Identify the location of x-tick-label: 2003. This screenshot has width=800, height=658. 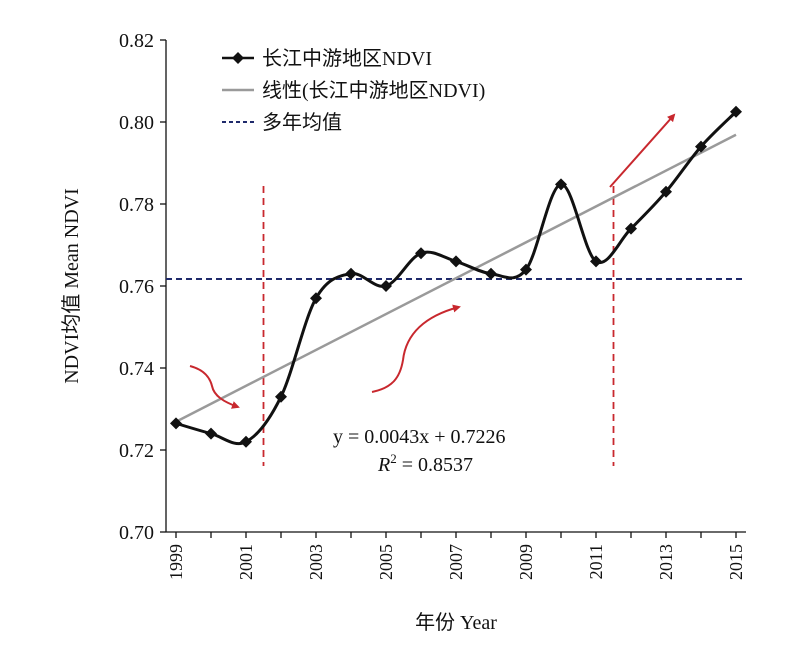
(316, 562).